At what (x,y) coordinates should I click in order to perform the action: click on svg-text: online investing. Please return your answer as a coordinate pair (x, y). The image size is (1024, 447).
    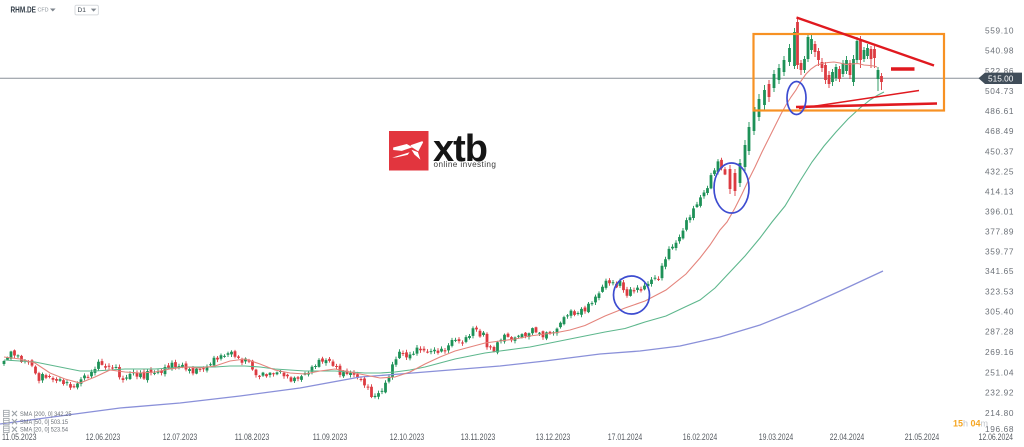
    Looking at the image, I should click on (465, 164).